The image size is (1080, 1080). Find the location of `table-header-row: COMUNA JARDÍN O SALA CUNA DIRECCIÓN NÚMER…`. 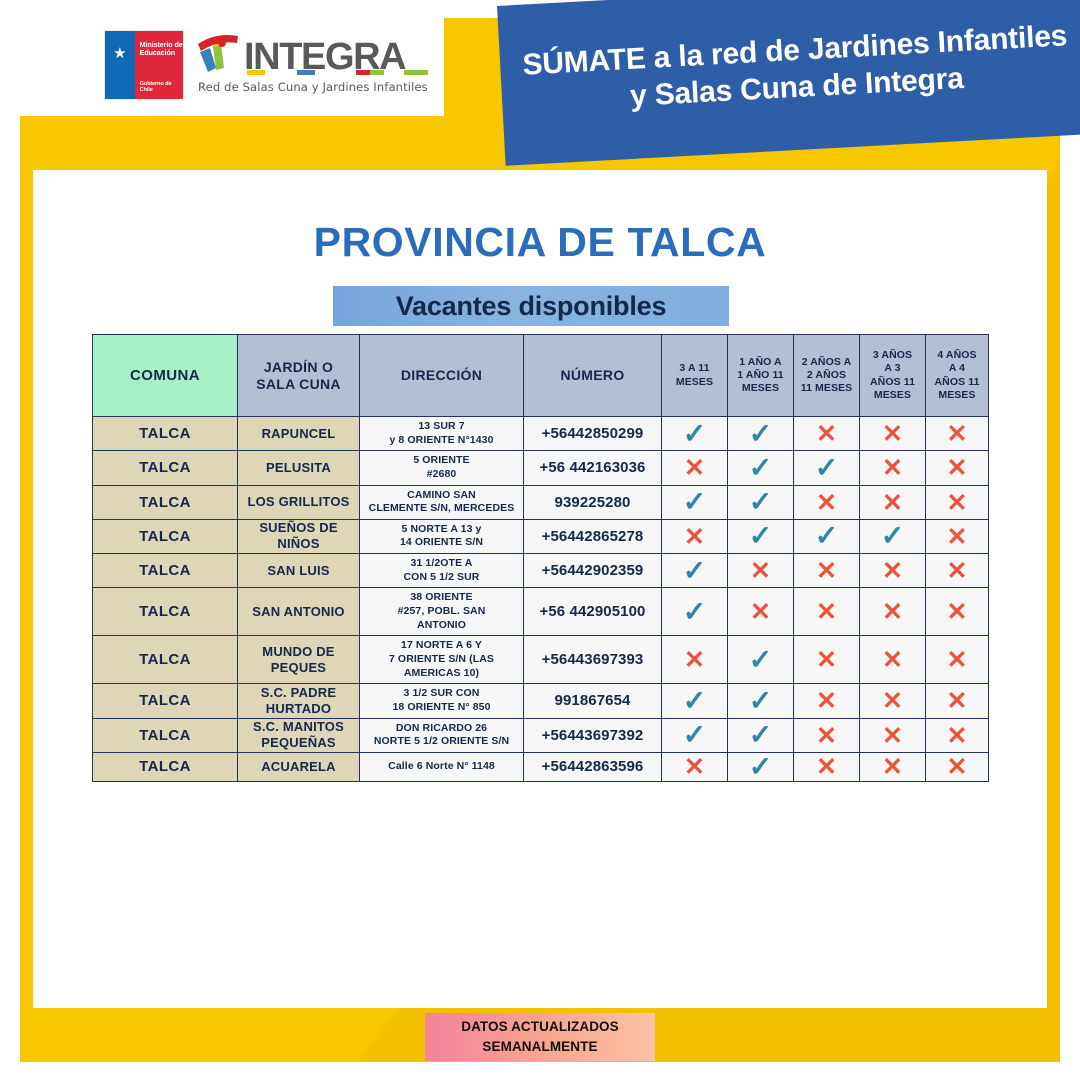

table-header-row: COMUNA JARDÍN O SALA CUNA DIRECCIÓN NÚMER… is located at coordinates (540, 375).